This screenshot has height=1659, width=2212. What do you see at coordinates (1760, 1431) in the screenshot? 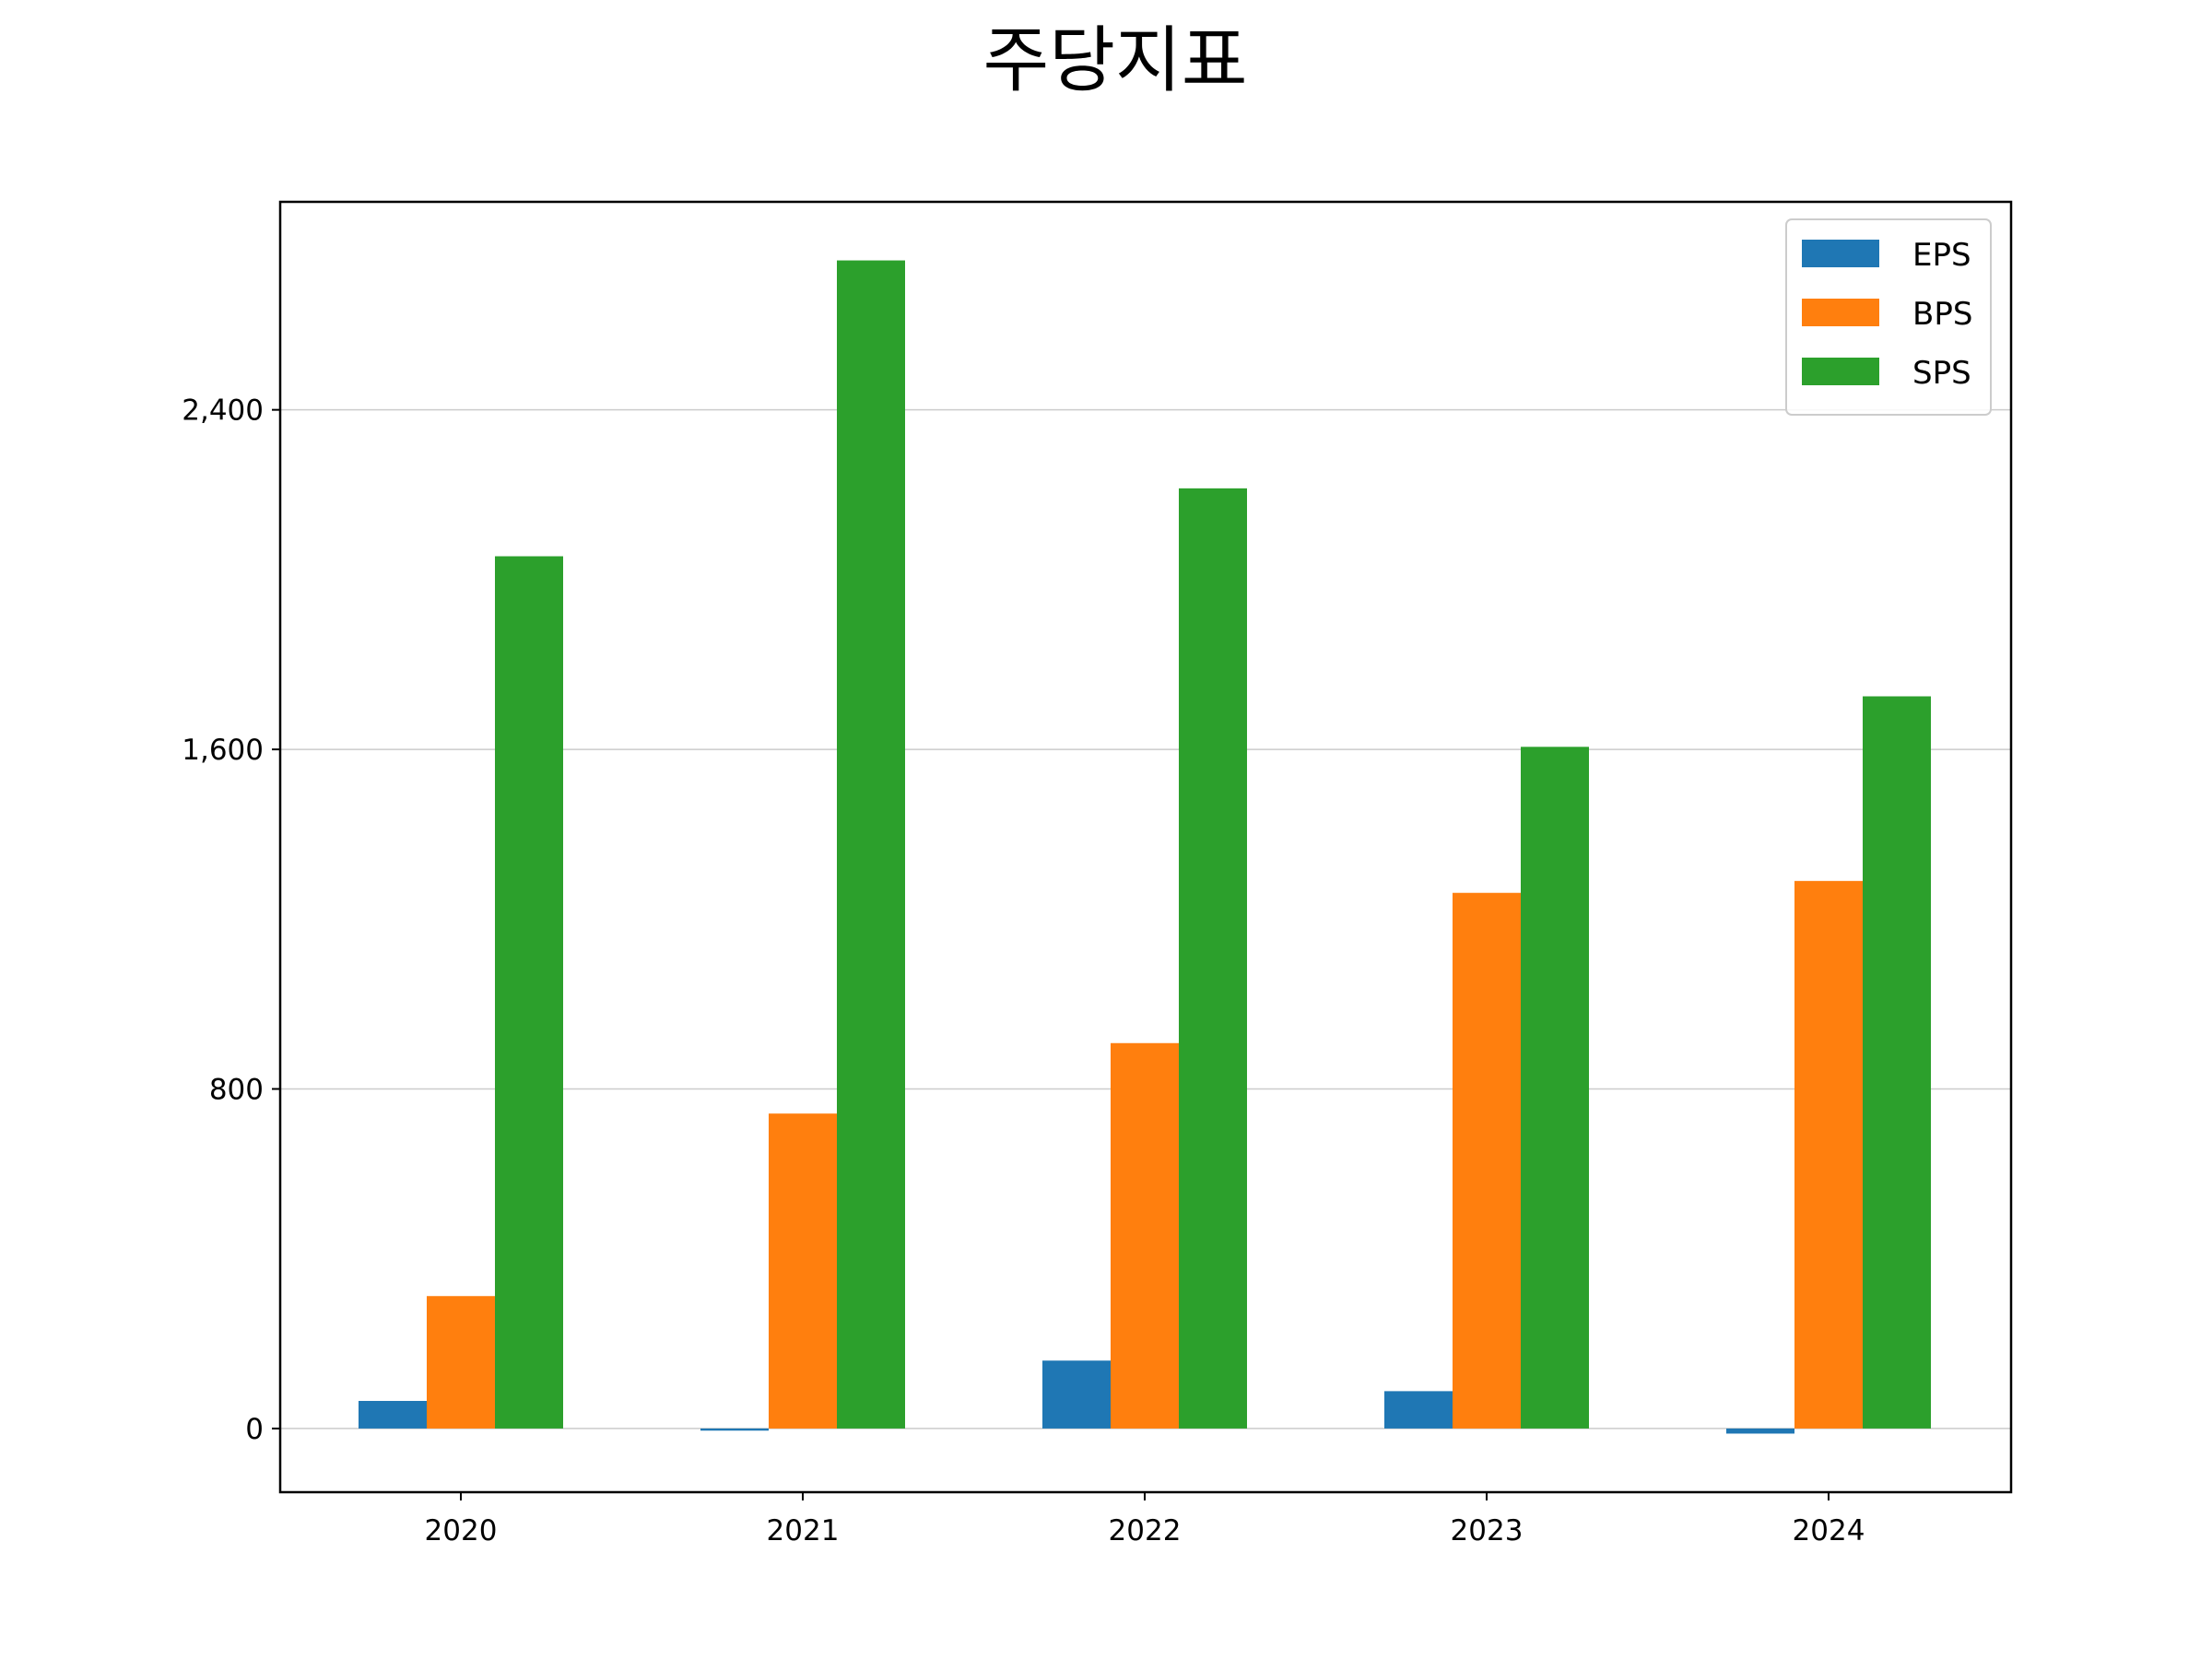
I see `bar-eps-2024` at bounding box center [1760, 1431].